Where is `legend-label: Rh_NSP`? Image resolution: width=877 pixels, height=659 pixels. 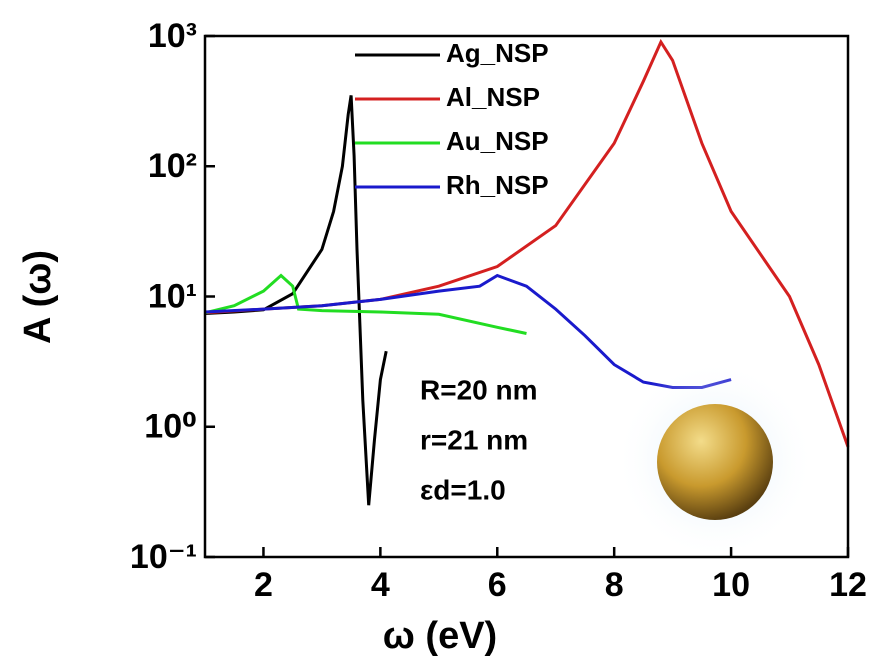
legend-label: Rh_NSP is located at coordinates (497, 185).